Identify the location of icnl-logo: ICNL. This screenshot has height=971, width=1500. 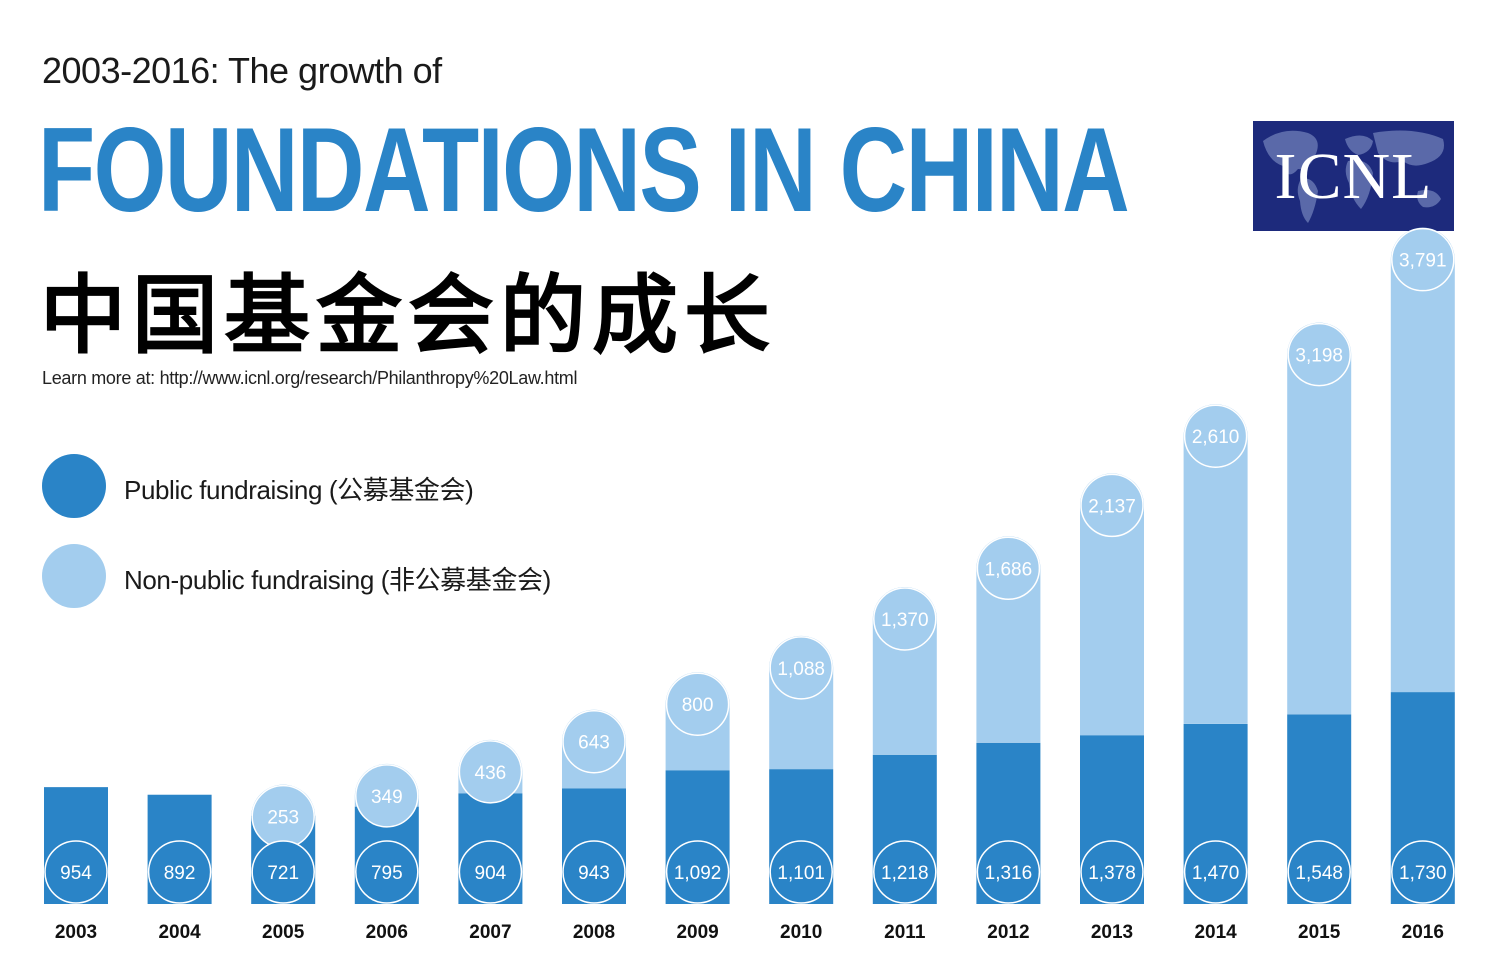
(1353, 176).